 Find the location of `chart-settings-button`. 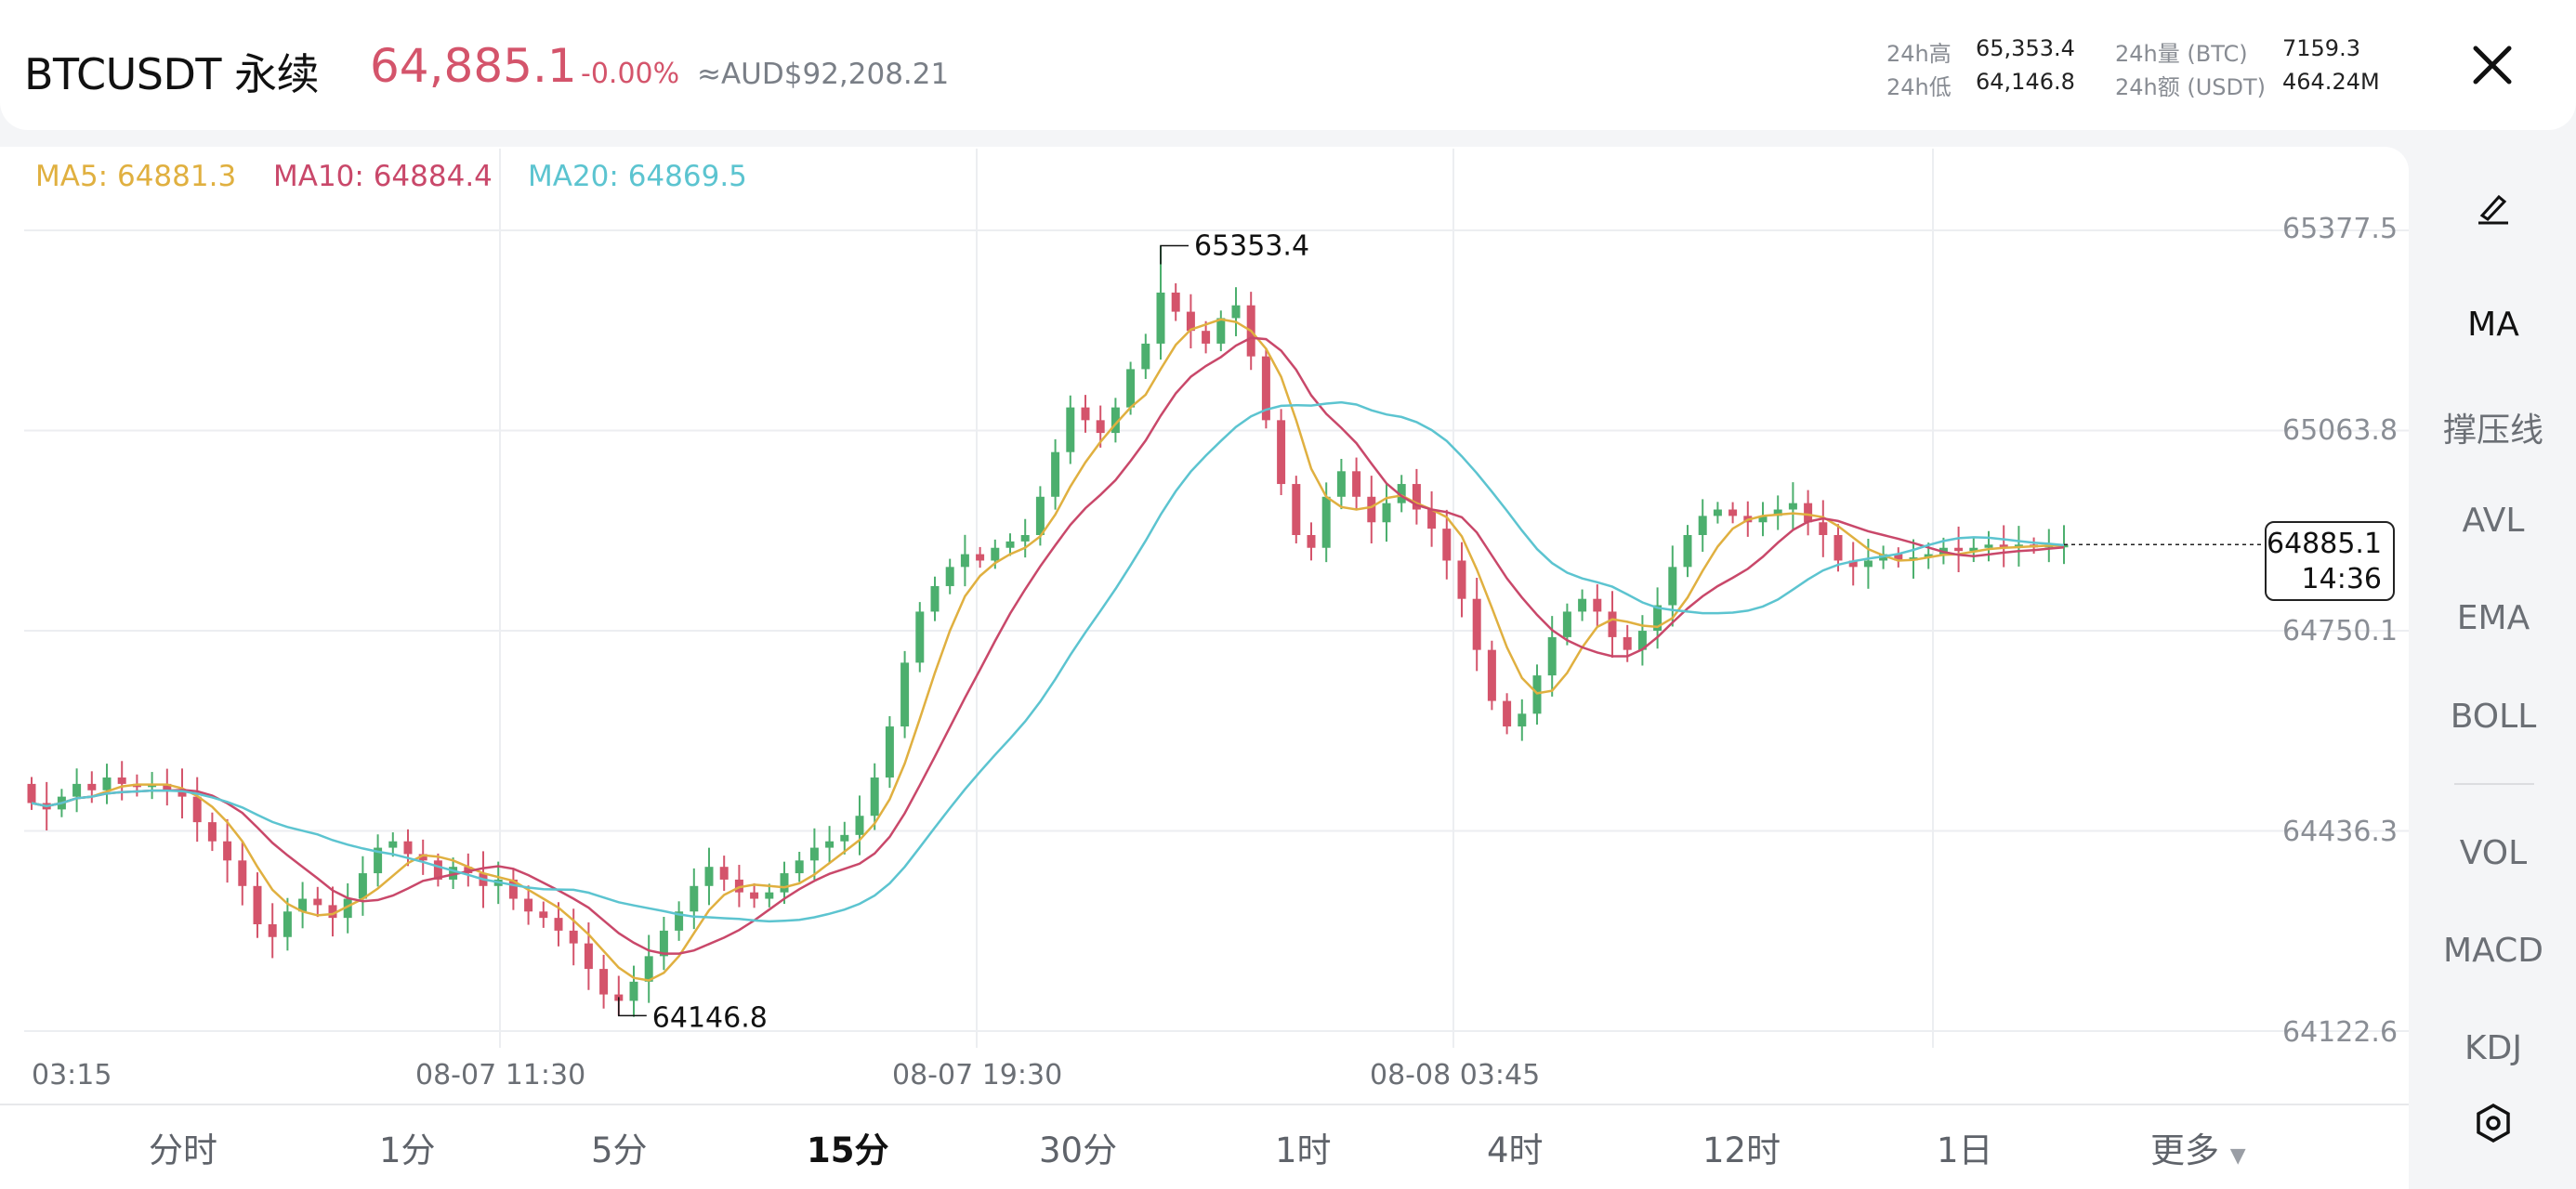

chart-settings-button is located at coordinates (2493, 1127).